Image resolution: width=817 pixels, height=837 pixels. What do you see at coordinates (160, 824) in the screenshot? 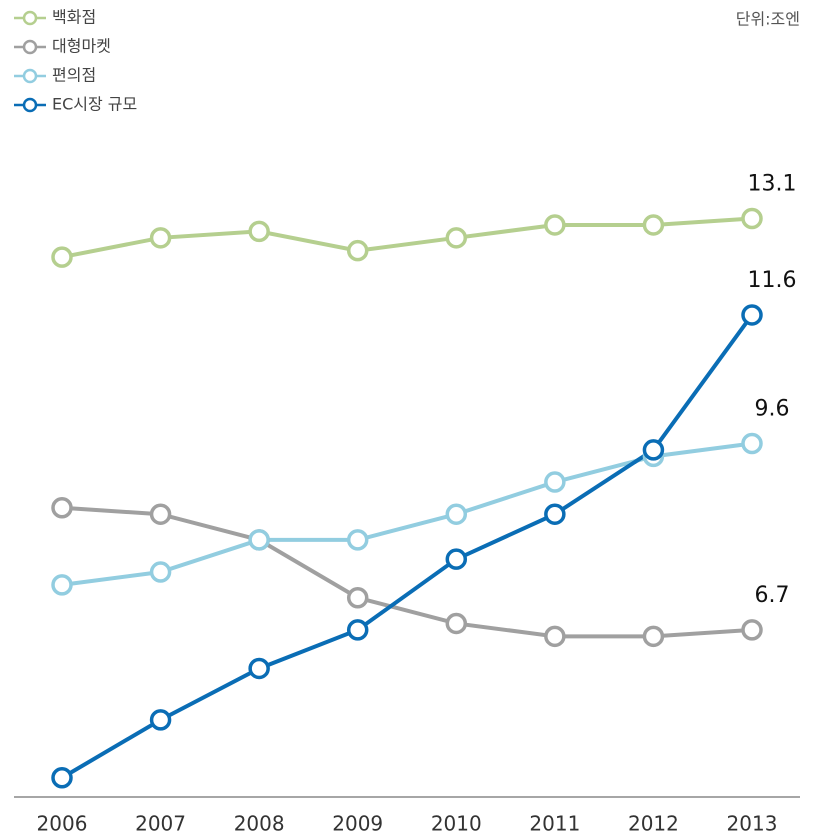
I see `x-tick-label: 2007` at bounding box center [160, 824].